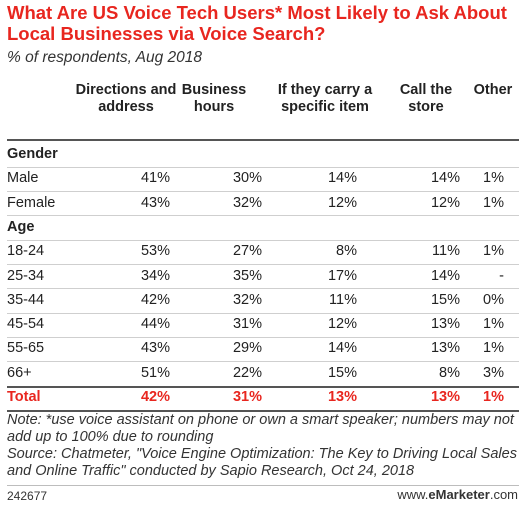 Image resolution: width=526 pixels, height=507 pixels. Describe the element at coordinates (493, 299) in the screenshot. I see `table-cell: 0%` at that location.